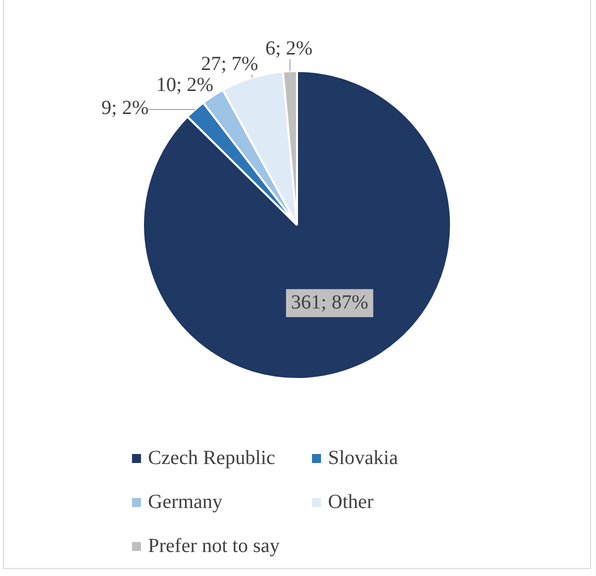 The image size is (596, 576). What do you see at coordinates (229, 63) in the screenshot?
I see `data-label: 27; 7%` at bounding box center [229, 63].